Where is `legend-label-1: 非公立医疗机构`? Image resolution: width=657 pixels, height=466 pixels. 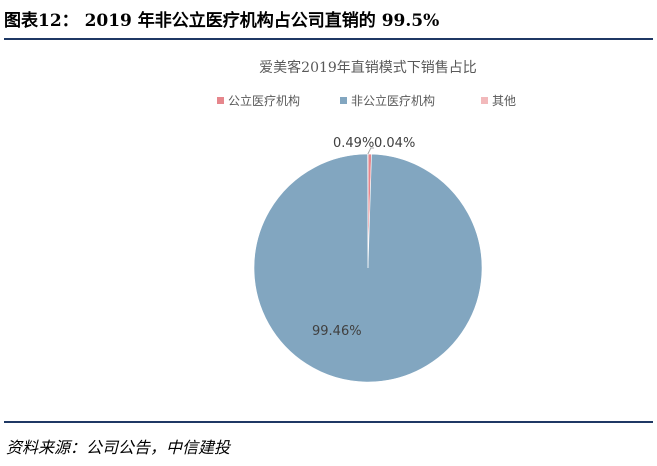
legend-label-1: 非公立医疗机构 is located at coordinates (393, 100).